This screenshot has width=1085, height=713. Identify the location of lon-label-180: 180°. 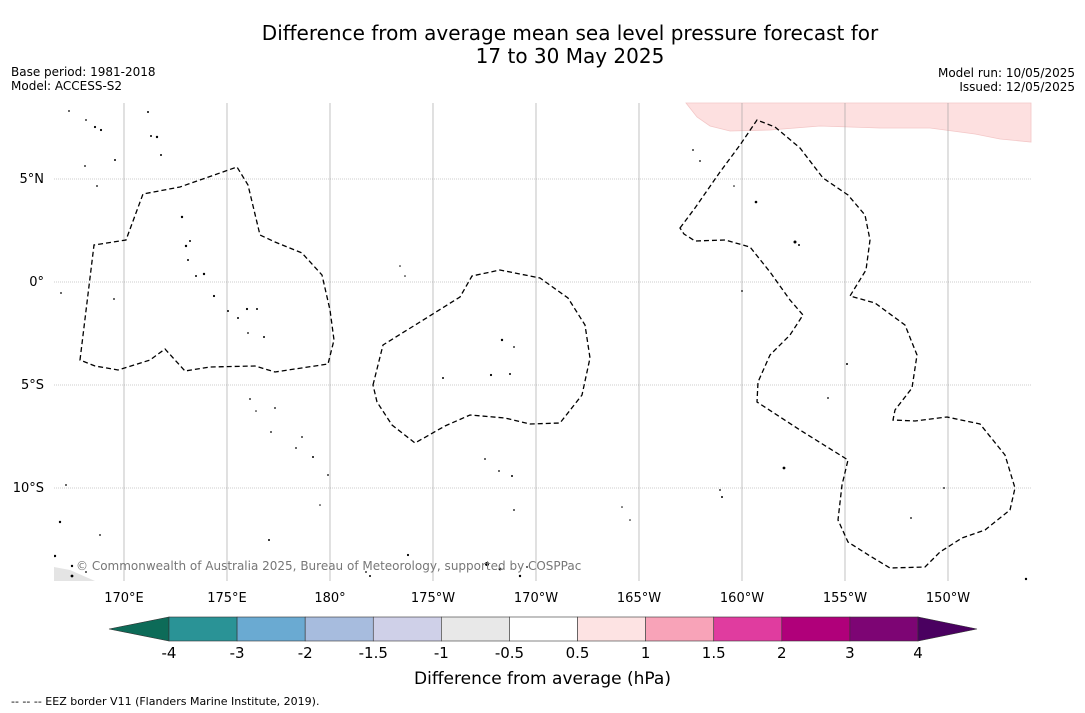
(329, 598).